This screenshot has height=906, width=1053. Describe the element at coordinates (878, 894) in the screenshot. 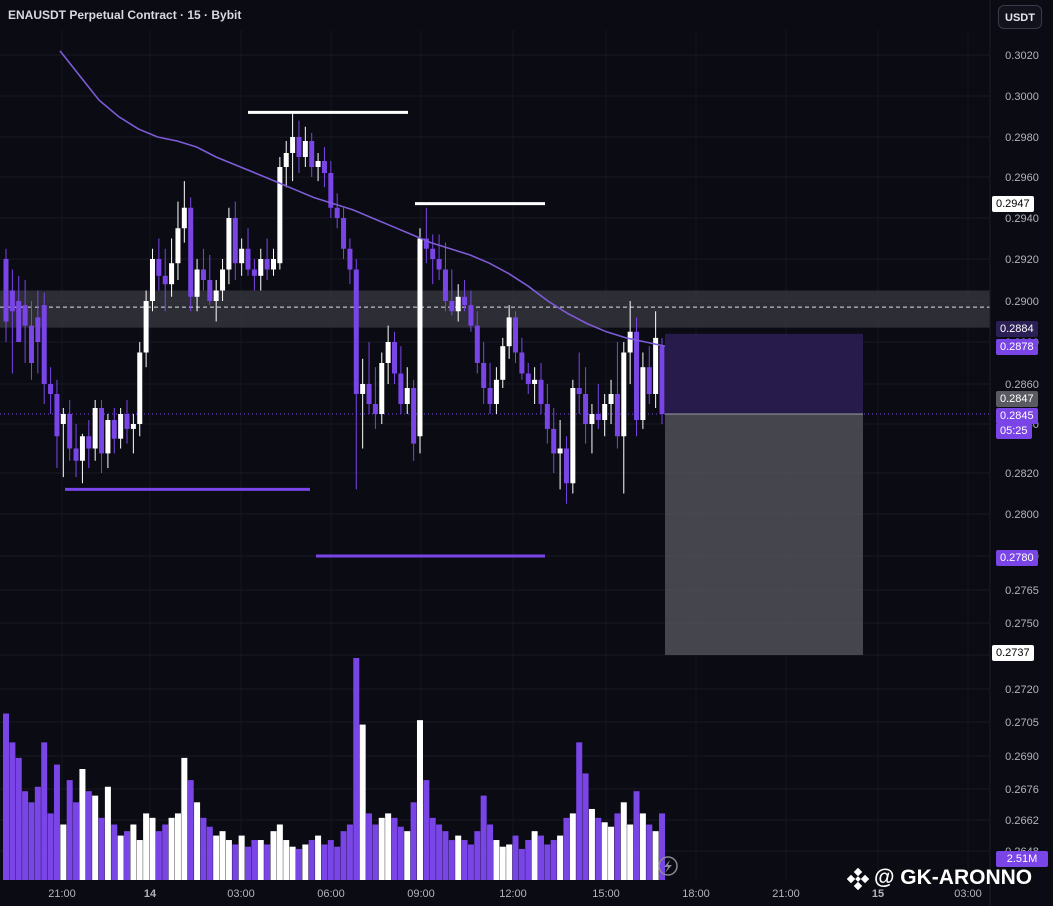

I see `x-tick-label: 15` at that location.